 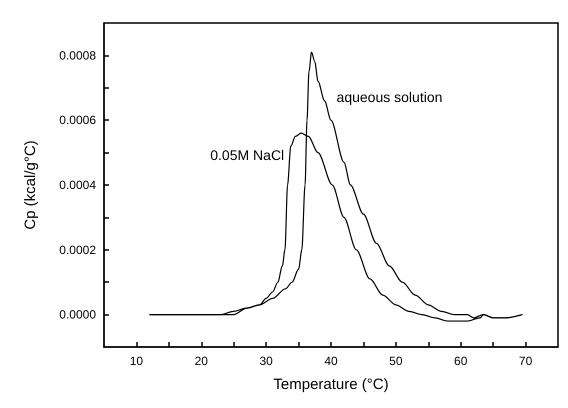 I want to click on x-tick-label: 40, so click(x=331, y=361).